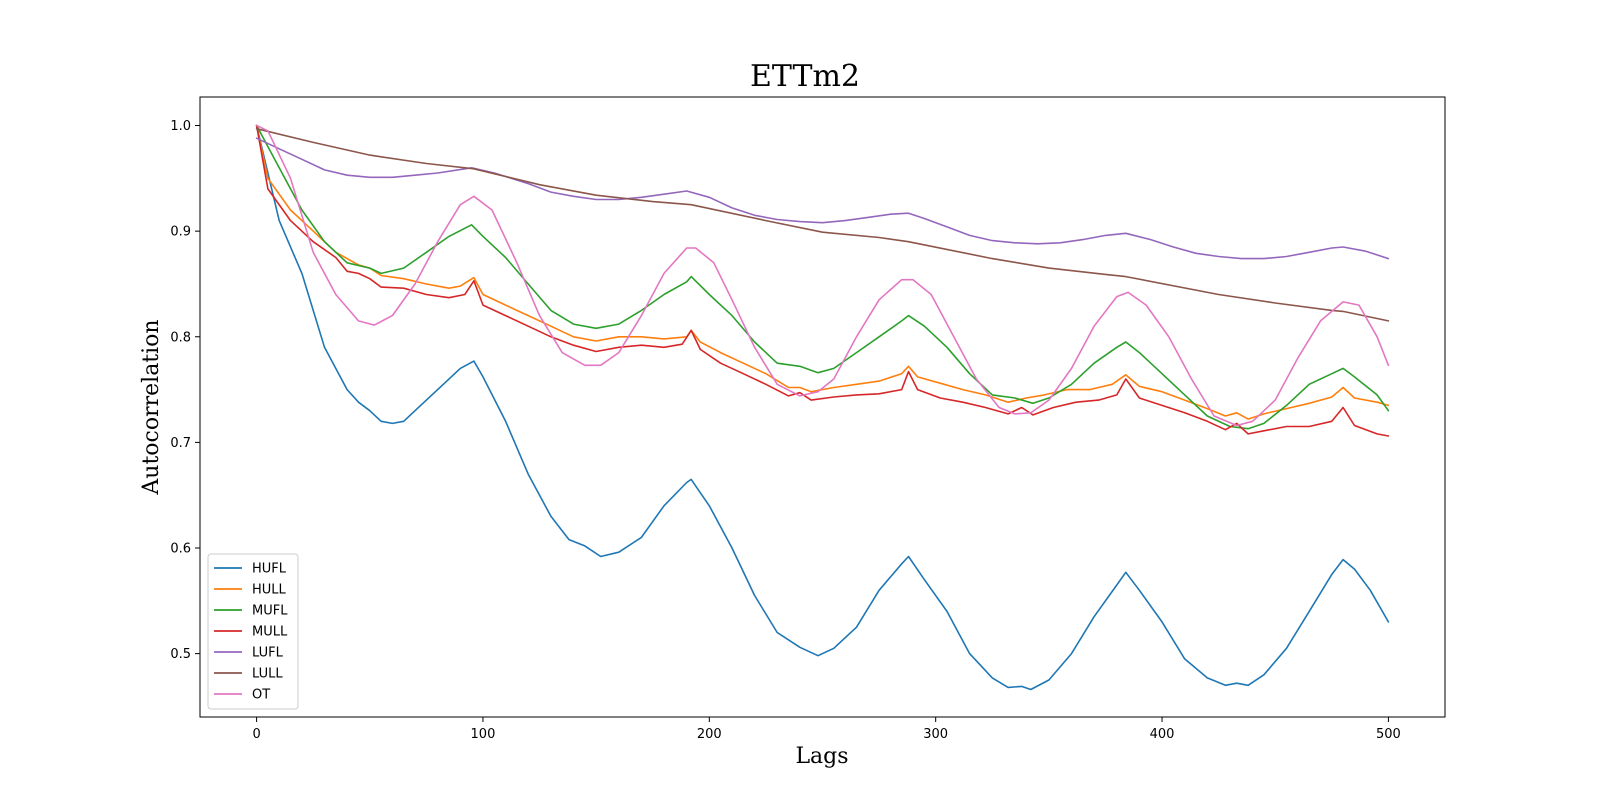 This screenshot has width=1600, height=800. I want to click on x-axis: 0 100 200 300 400 500, so click(826, 729).